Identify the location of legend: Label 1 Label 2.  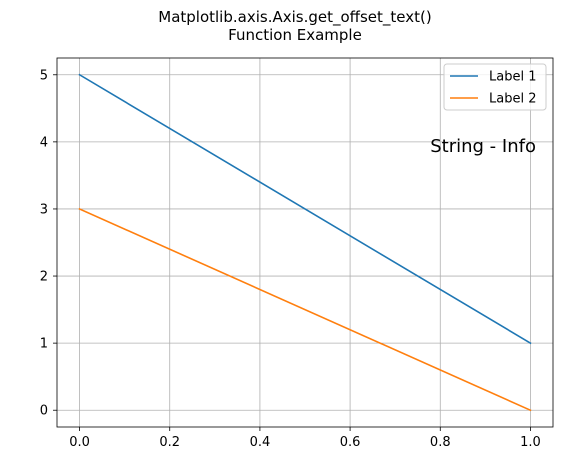
(495, 87).